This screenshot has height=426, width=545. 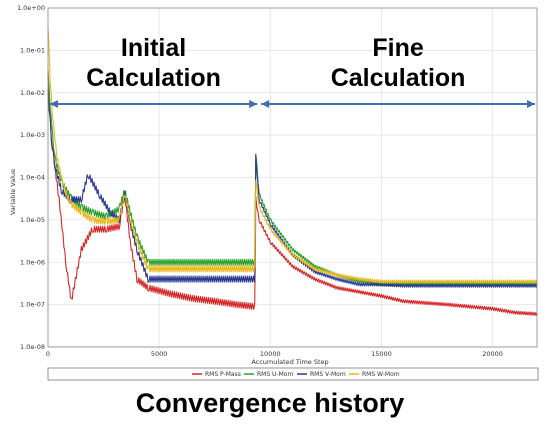 I want to click on y-tick-label: 1.0e-07, so click(x=32, y=305).